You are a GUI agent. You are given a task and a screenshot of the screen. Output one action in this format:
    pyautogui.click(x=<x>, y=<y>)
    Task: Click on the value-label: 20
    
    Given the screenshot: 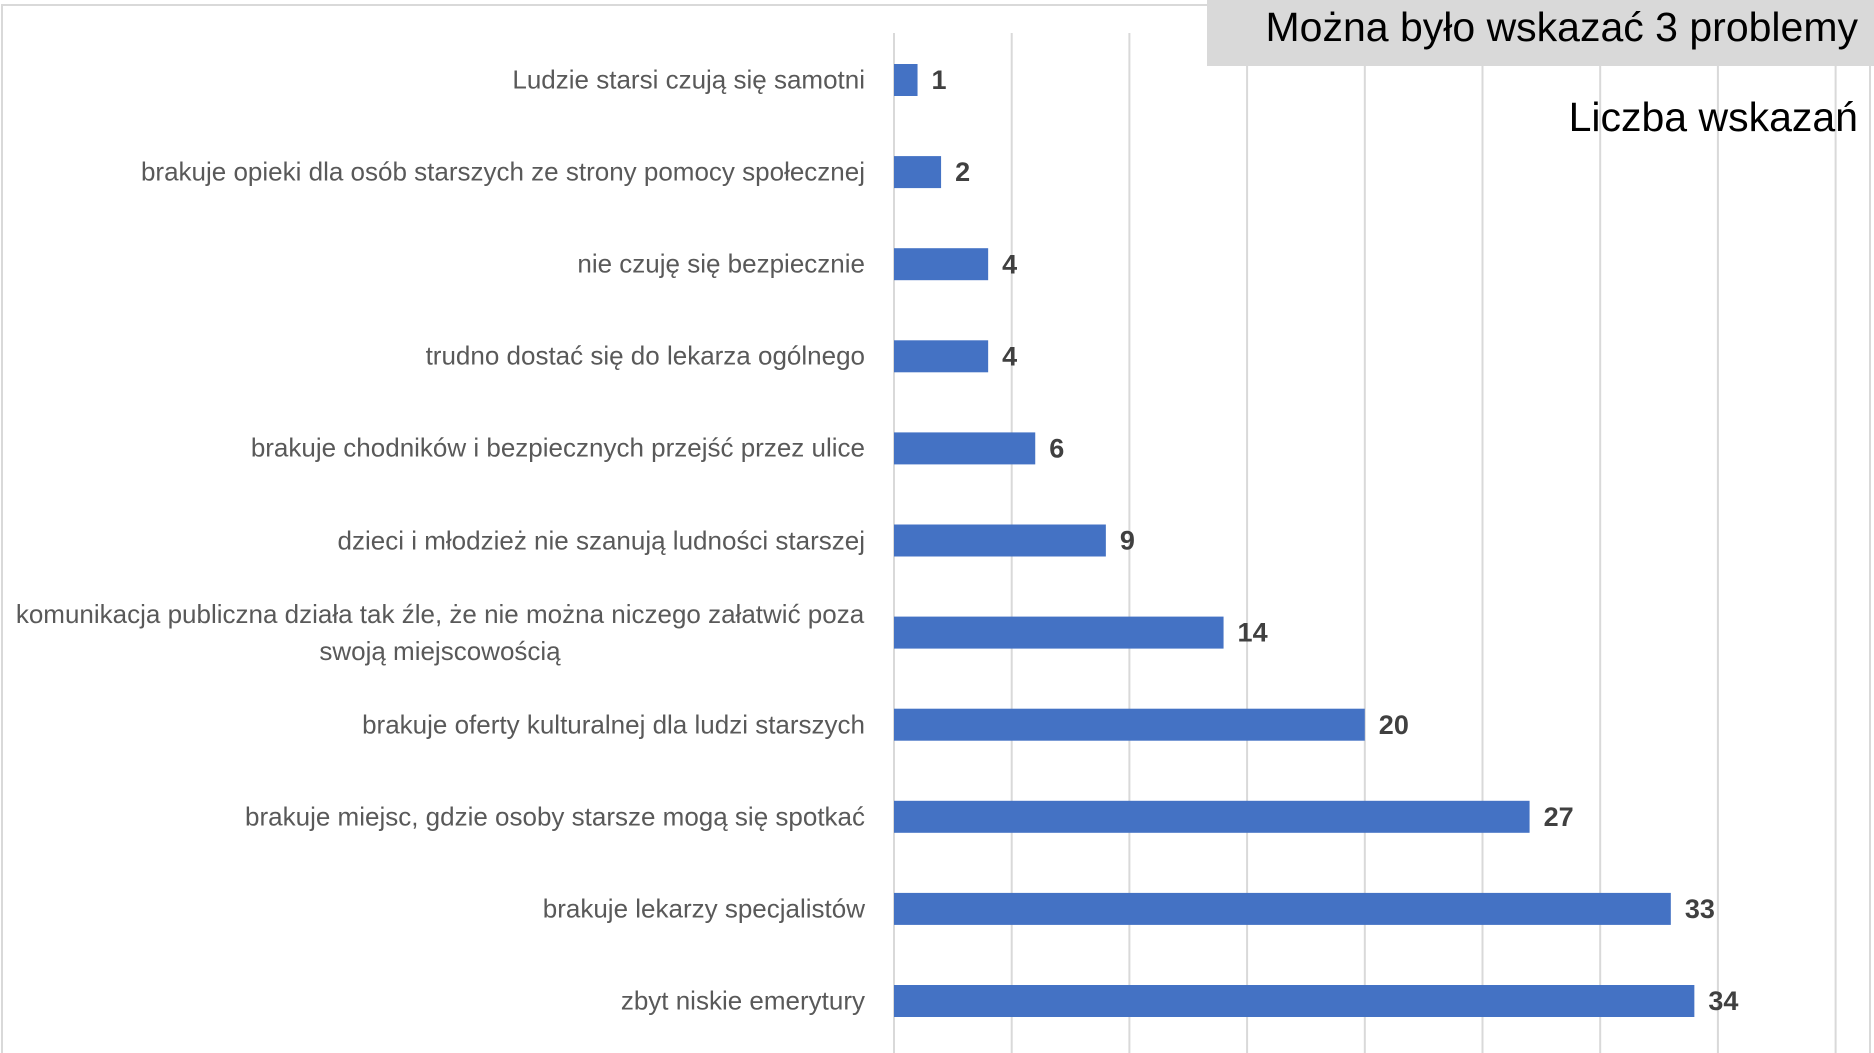 What is the action you would take?
    pyautogui.click(x=1394, y=725)
    